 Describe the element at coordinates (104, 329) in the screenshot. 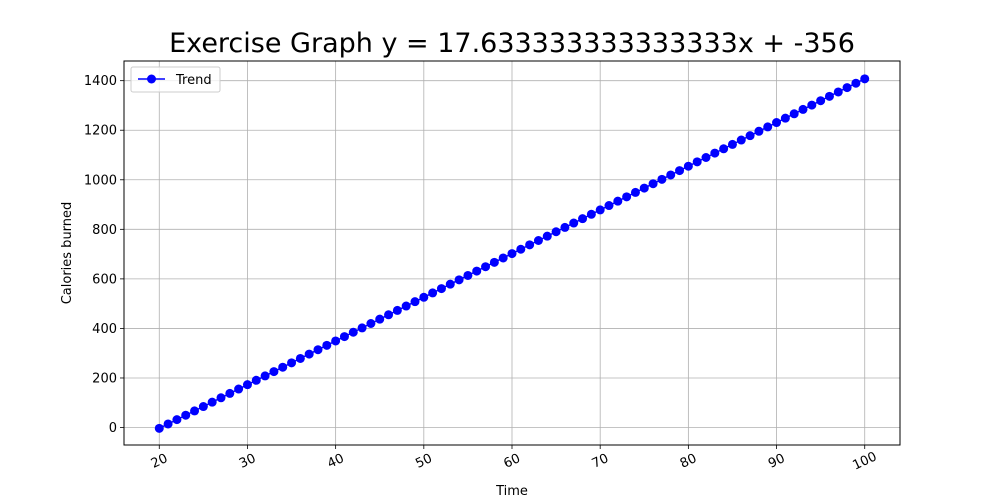

I see `y-tick-label: 400` at that location.